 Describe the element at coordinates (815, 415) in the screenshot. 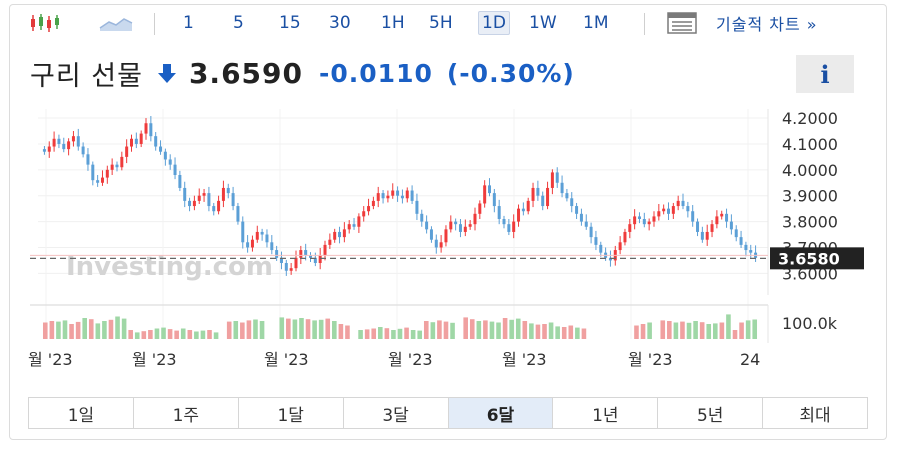

I see `range-max: 최대` at that location.